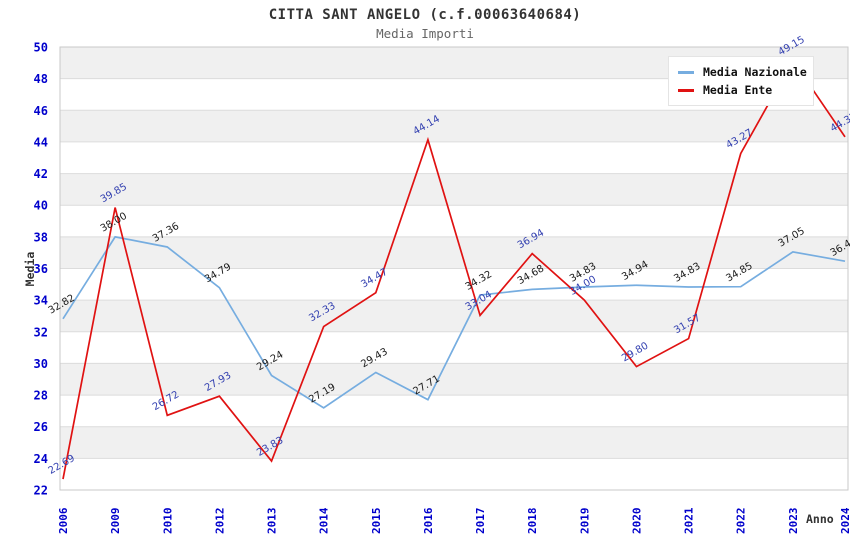 The width and height of the screenshot is (850, 550). Describe the element at coordinates (374, 279) in the screenshot. I see `svg-text: 34.47` at that location.